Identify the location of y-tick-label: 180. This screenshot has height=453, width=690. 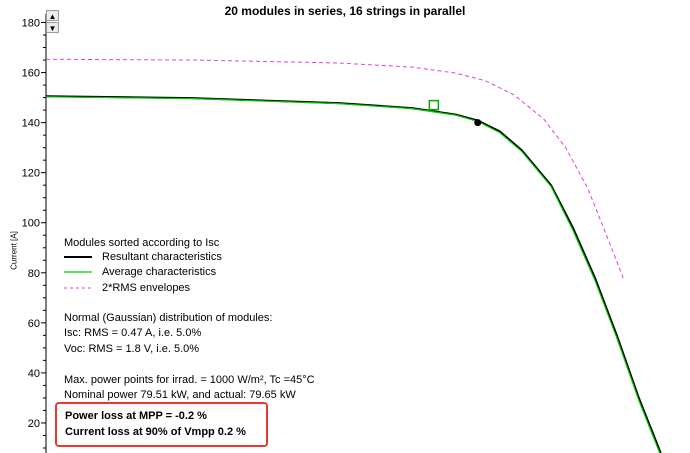
(31, 24).